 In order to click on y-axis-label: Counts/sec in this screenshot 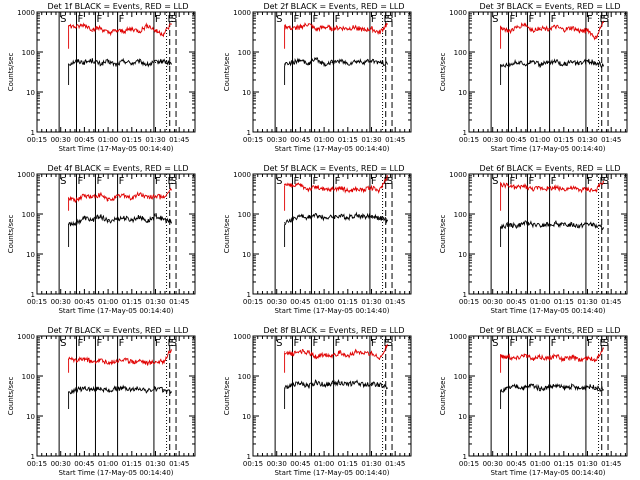, I will do `click(11, 72)`.